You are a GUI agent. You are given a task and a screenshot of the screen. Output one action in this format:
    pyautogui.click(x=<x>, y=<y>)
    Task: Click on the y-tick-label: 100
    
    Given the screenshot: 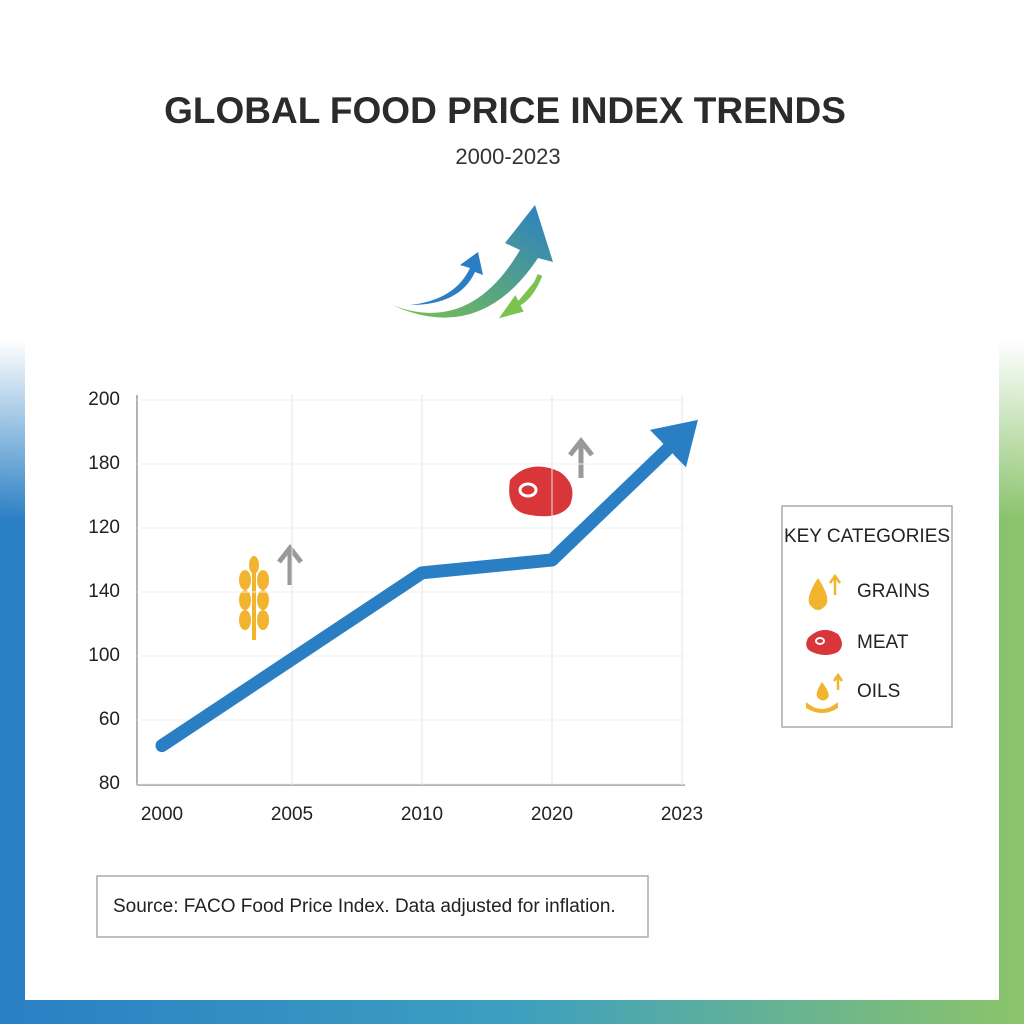 What is the action you would take?
    pyautogui.click(x=104, y=655)
    